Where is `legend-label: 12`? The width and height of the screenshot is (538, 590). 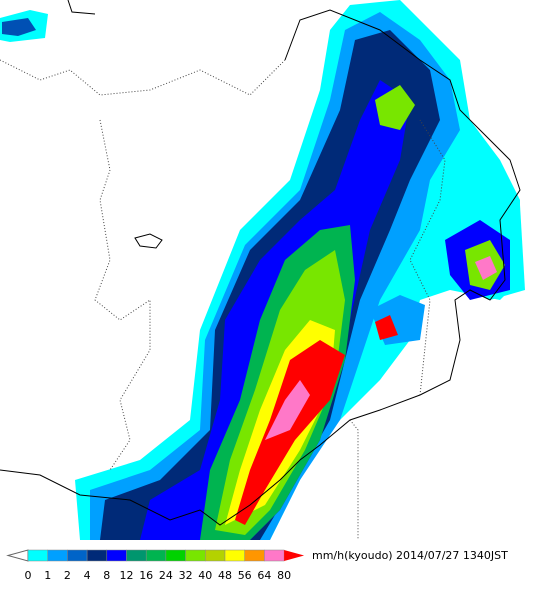
legend-label: 12 is located at coordinates (127, 575).